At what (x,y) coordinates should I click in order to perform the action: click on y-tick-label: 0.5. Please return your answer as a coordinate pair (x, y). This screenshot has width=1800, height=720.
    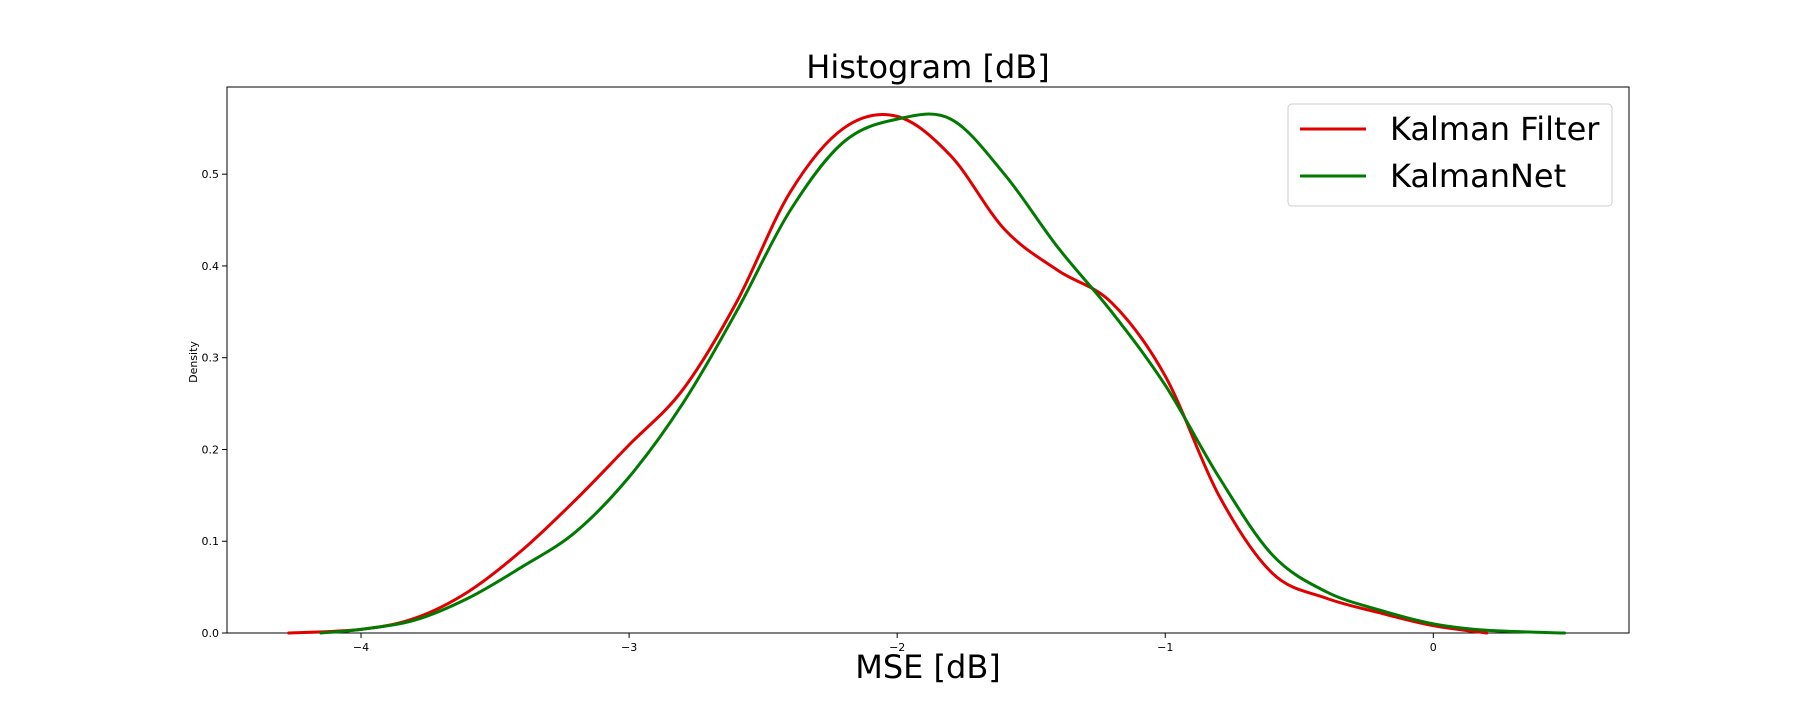
    Looking at the image, I should click on (211, 174).